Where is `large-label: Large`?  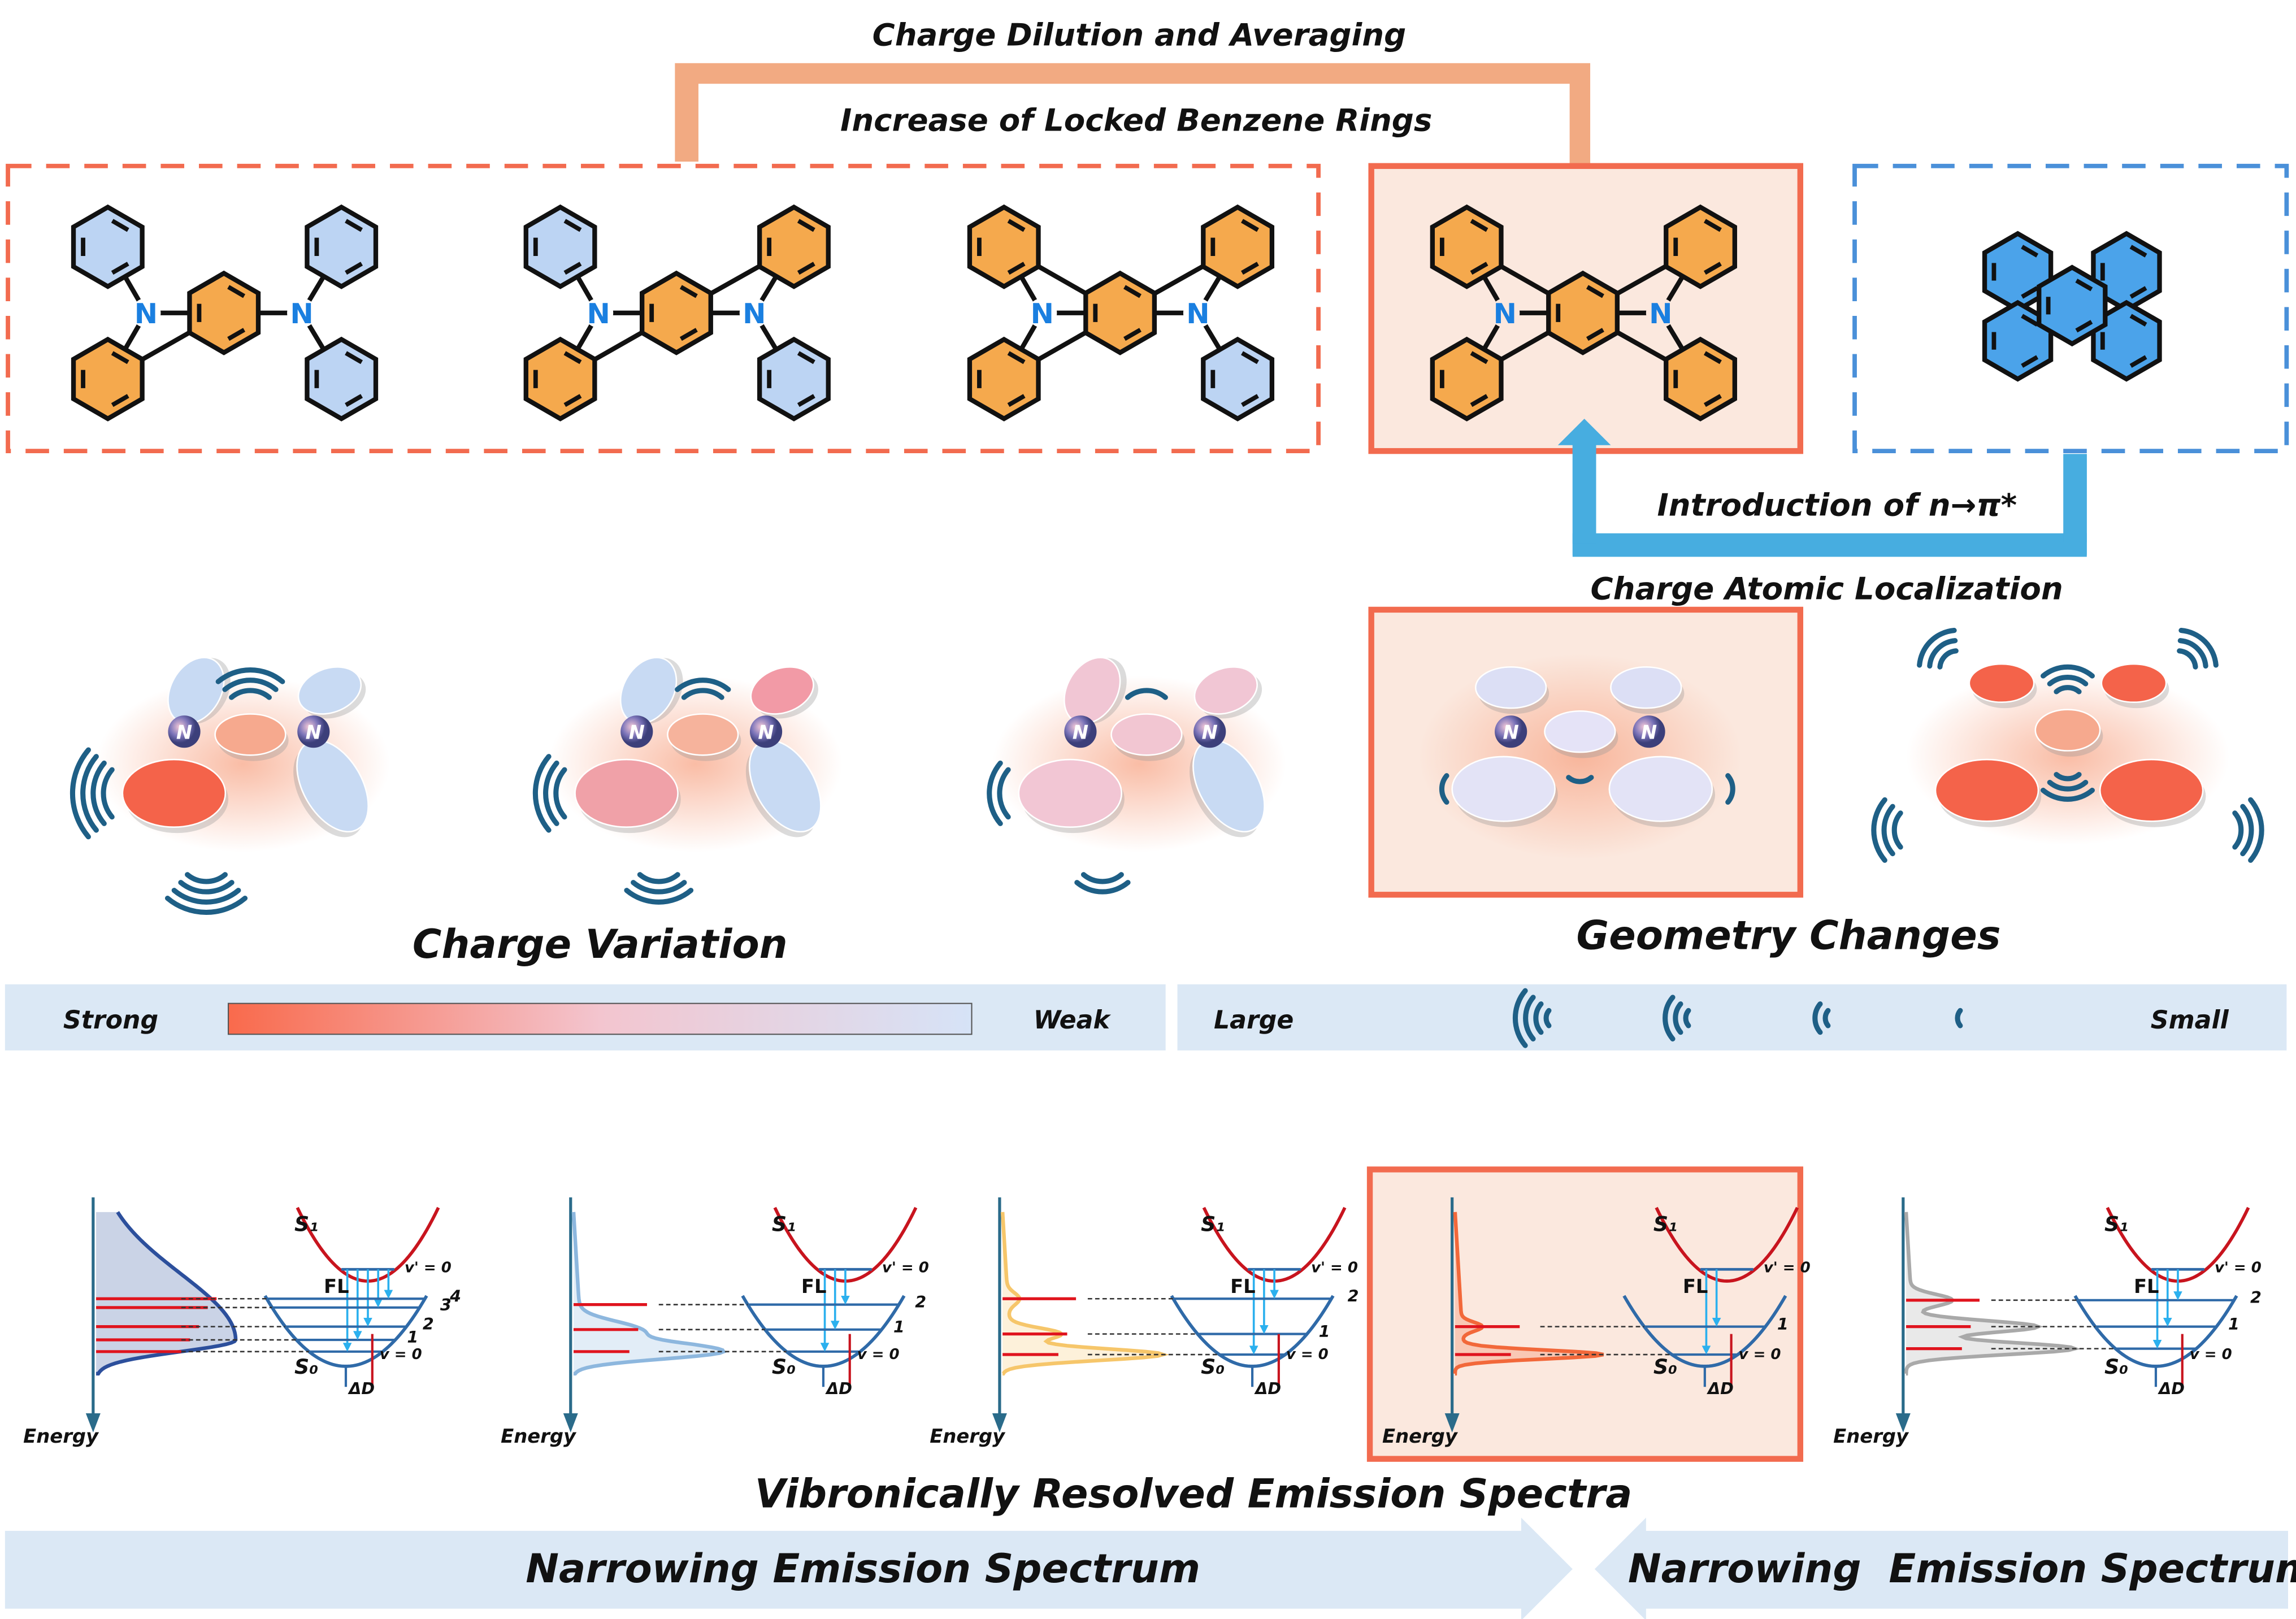
large-label: Large is located at coordinates (1254, 1020).